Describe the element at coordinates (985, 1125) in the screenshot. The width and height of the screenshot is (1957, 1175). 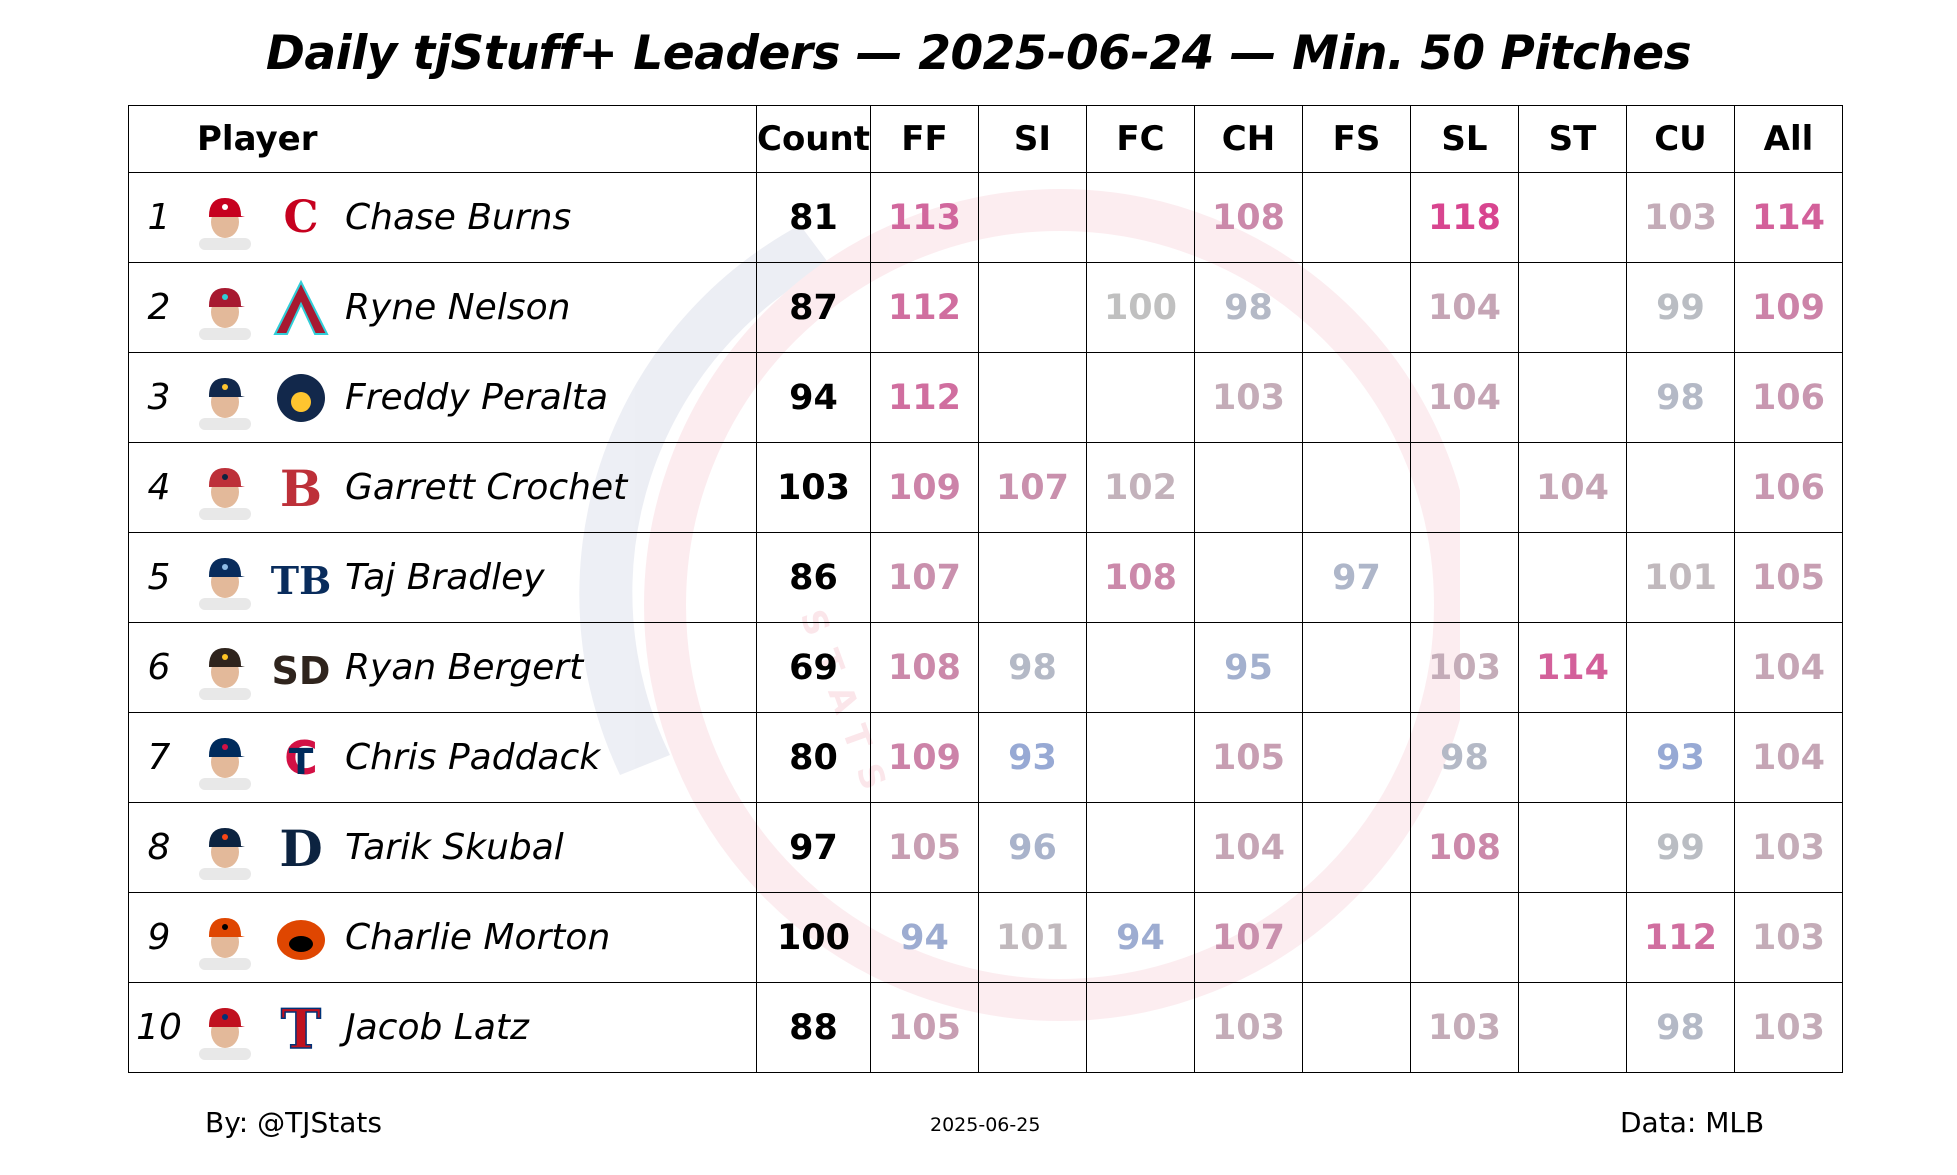
I see `footer-date: 2025-06-25` at that location.